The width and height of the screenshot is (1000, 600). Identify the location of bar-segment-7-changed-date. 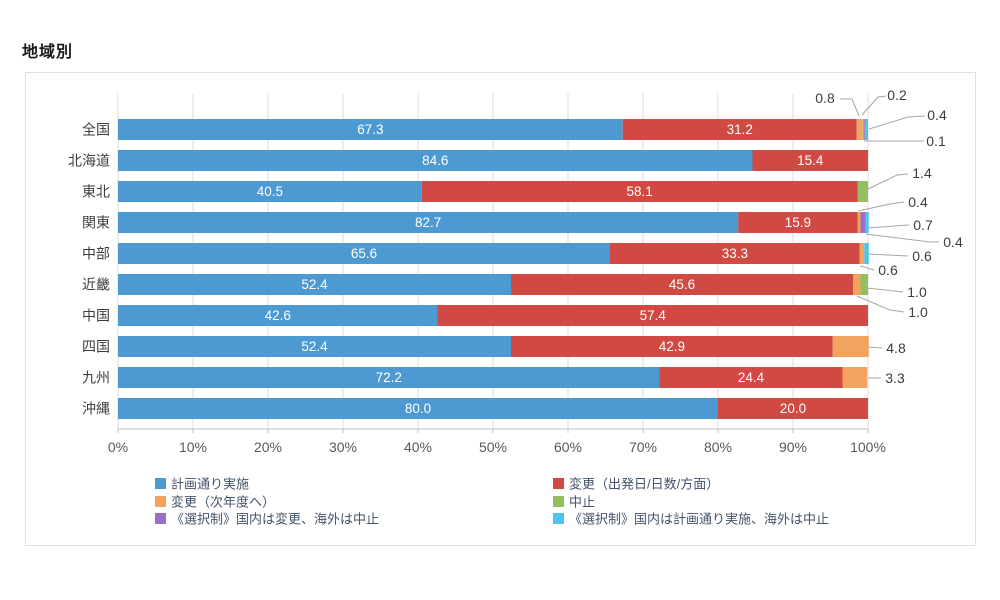
(672, 346).